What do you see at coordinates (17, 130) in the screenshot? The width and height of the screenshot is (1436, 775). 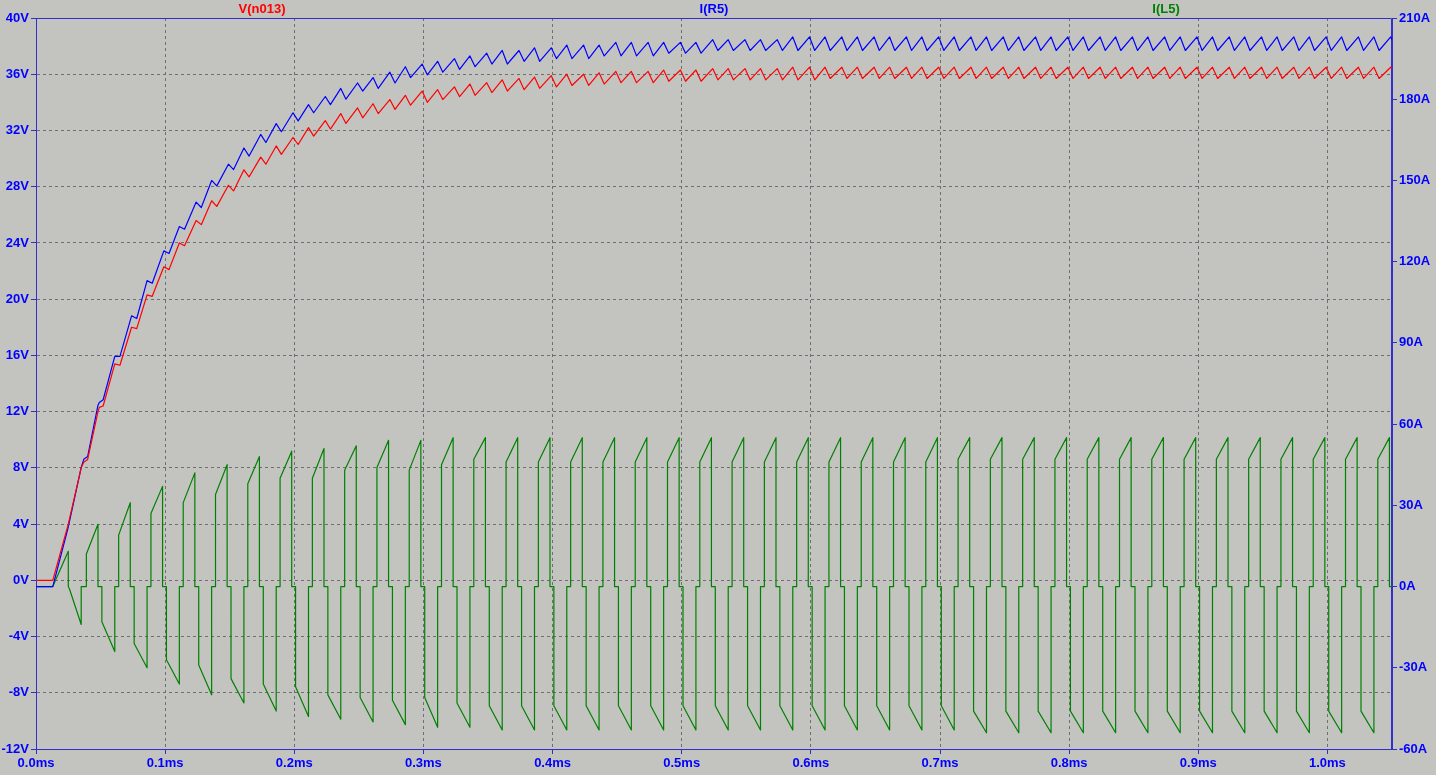 I see `y-tick-label: 32V` at bounding box center [17, 130].